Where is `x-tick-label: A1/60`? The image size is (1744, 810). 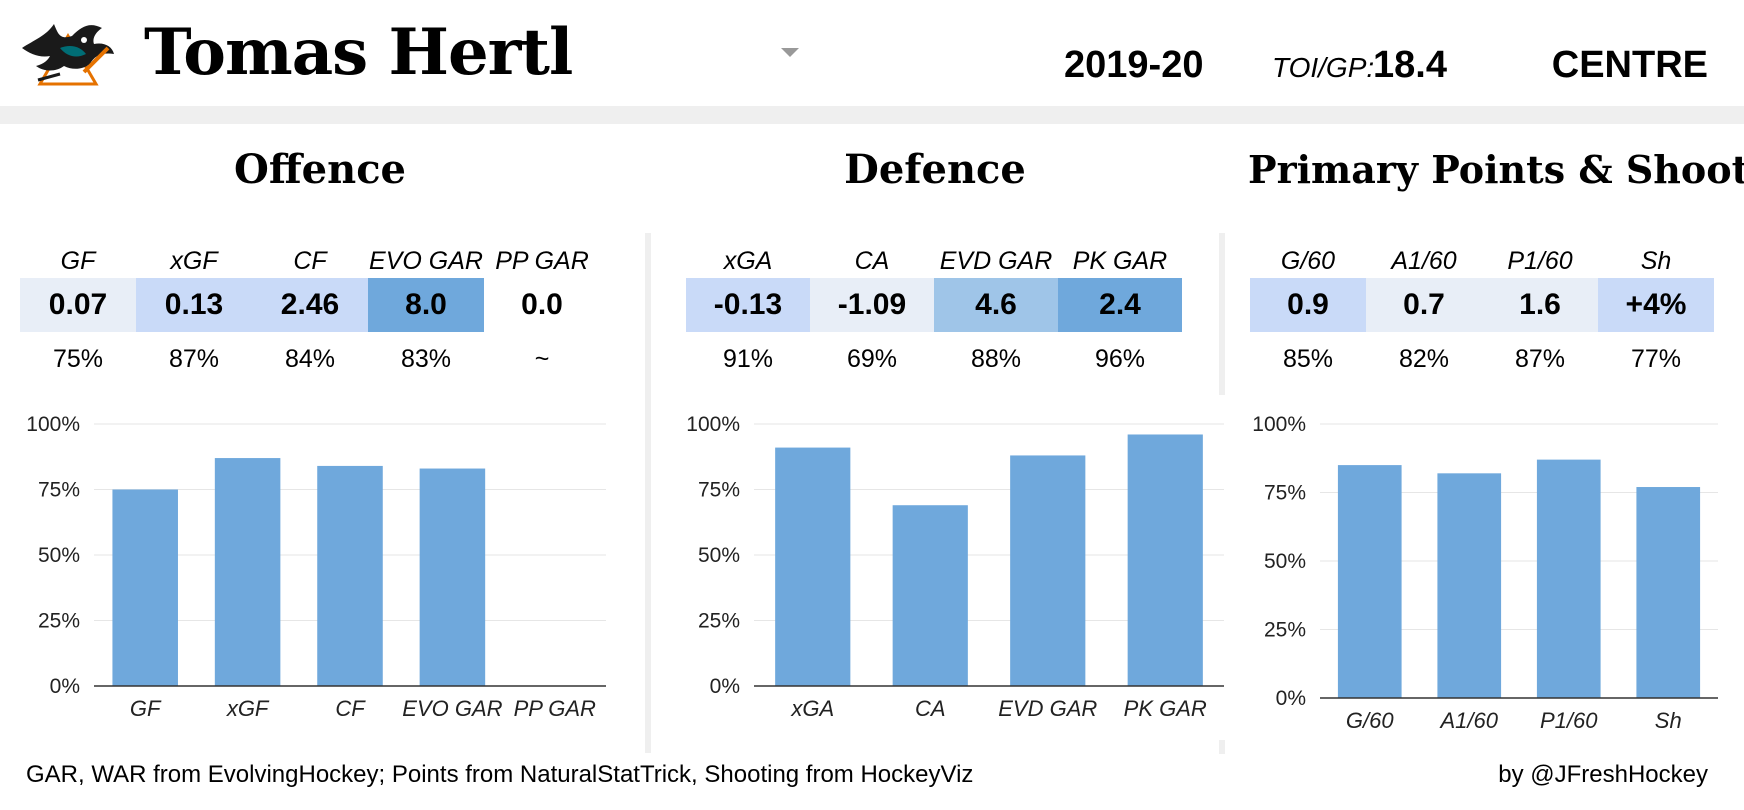 x-tick-label: A1/60 is located at coordinates (1469, 720).